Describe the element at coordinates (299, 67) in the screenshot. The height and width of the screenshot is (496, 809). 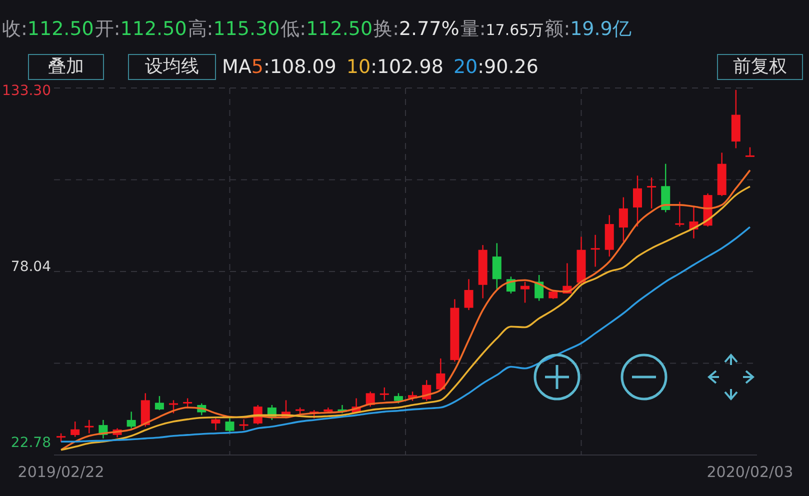
I see `text: :108.09` at that location.